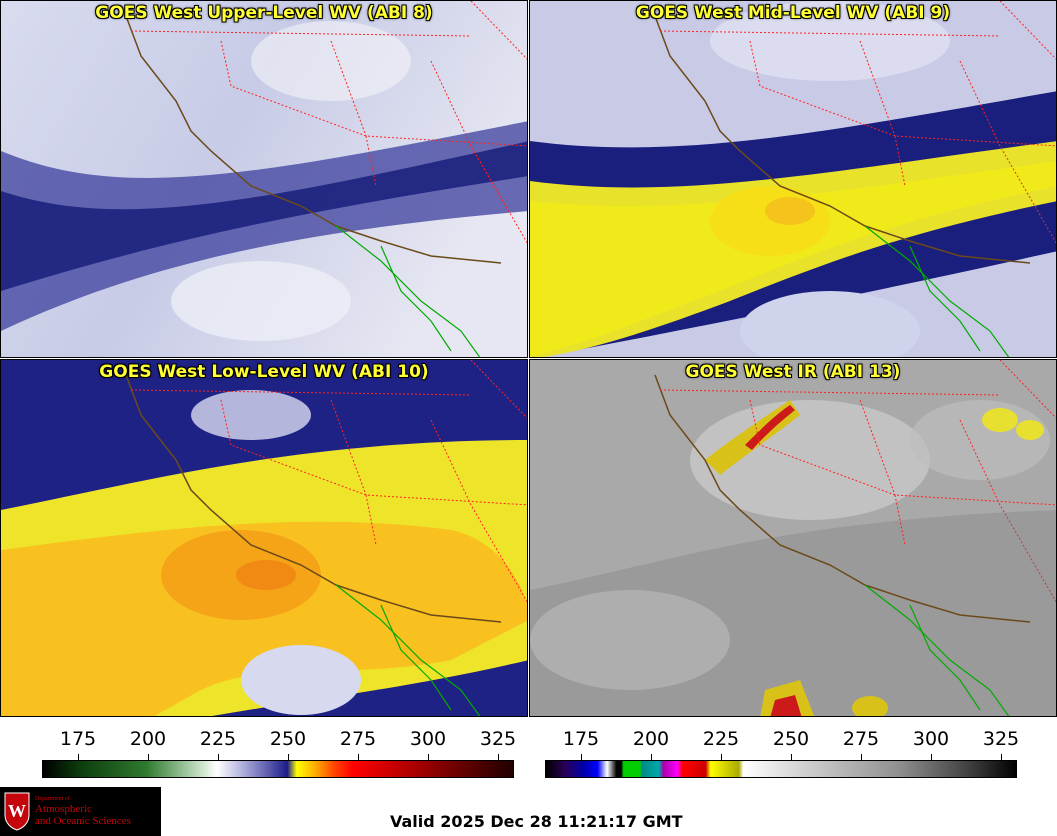 This screenshot has height=836, width=1057. What do you see at coordinates (83, 821) in the screenshot?
I see `logo-line2: and Oceanic Sciences` at bounding box center [83, 821].